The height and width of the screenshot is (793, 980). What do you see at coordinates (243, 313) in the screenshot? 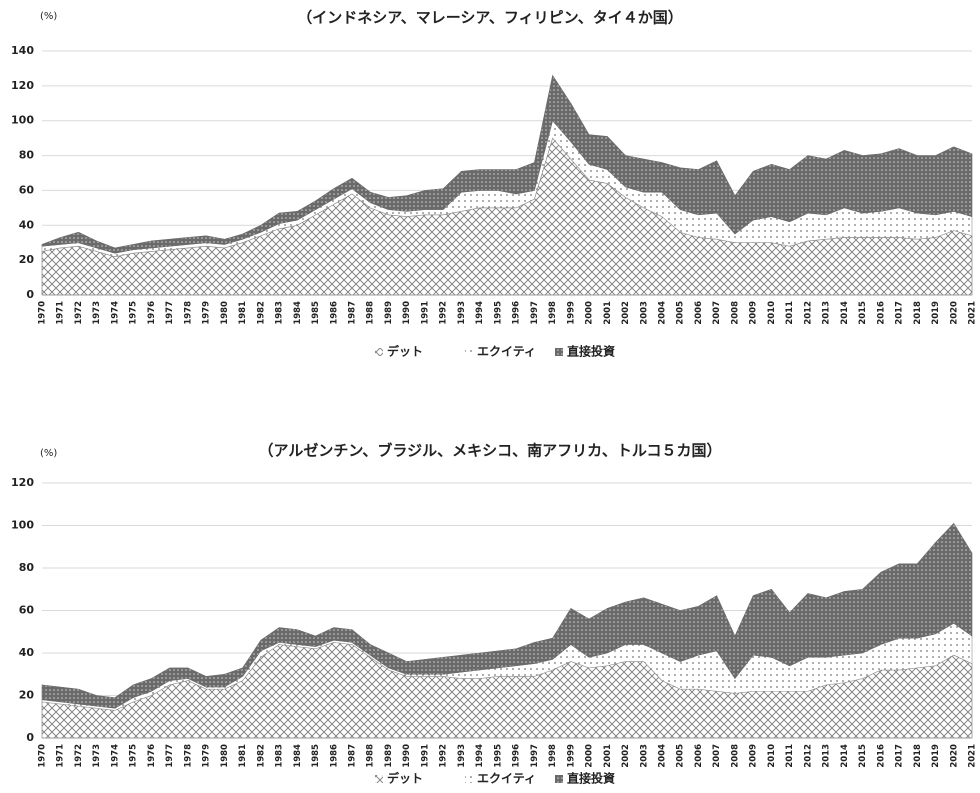
I see `x-tick-label: 1981` at bounding box center [243, 313].